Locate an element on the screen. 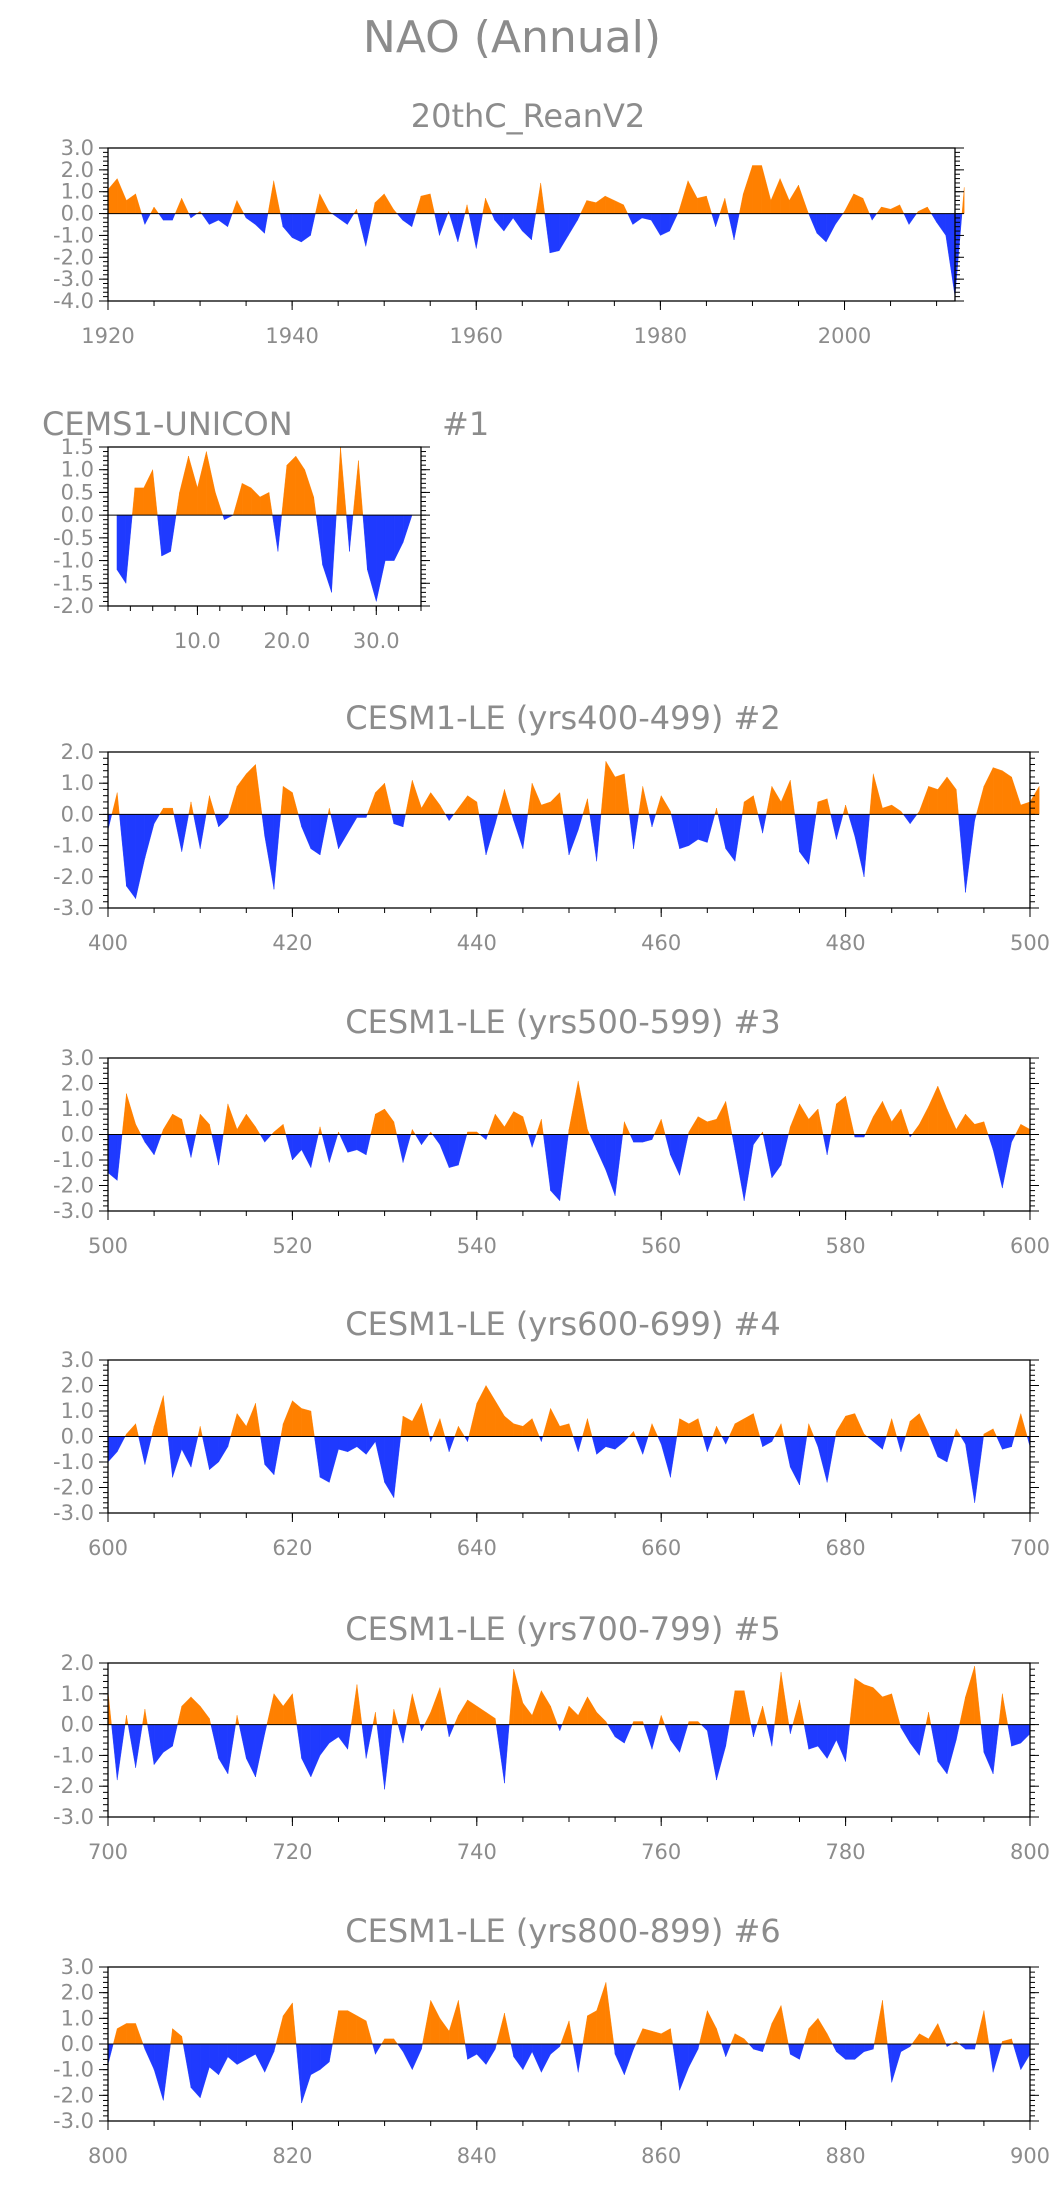 The width and height of the screenshot is (1054, 2187). y-tick-label: 2.0 is located at coordinates (77, 170).